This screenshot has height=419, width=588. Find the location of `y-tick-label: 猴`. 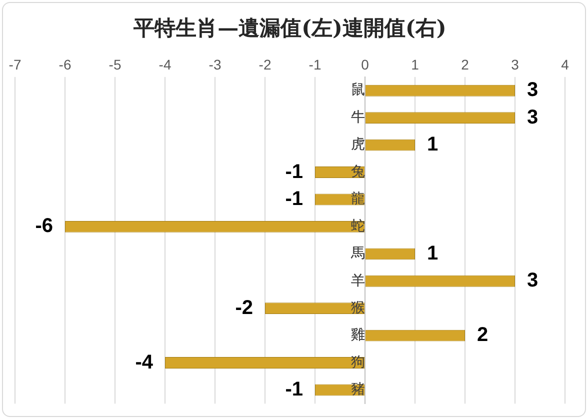

y-tick-label: 猴 is located at coordinates (358, 308).